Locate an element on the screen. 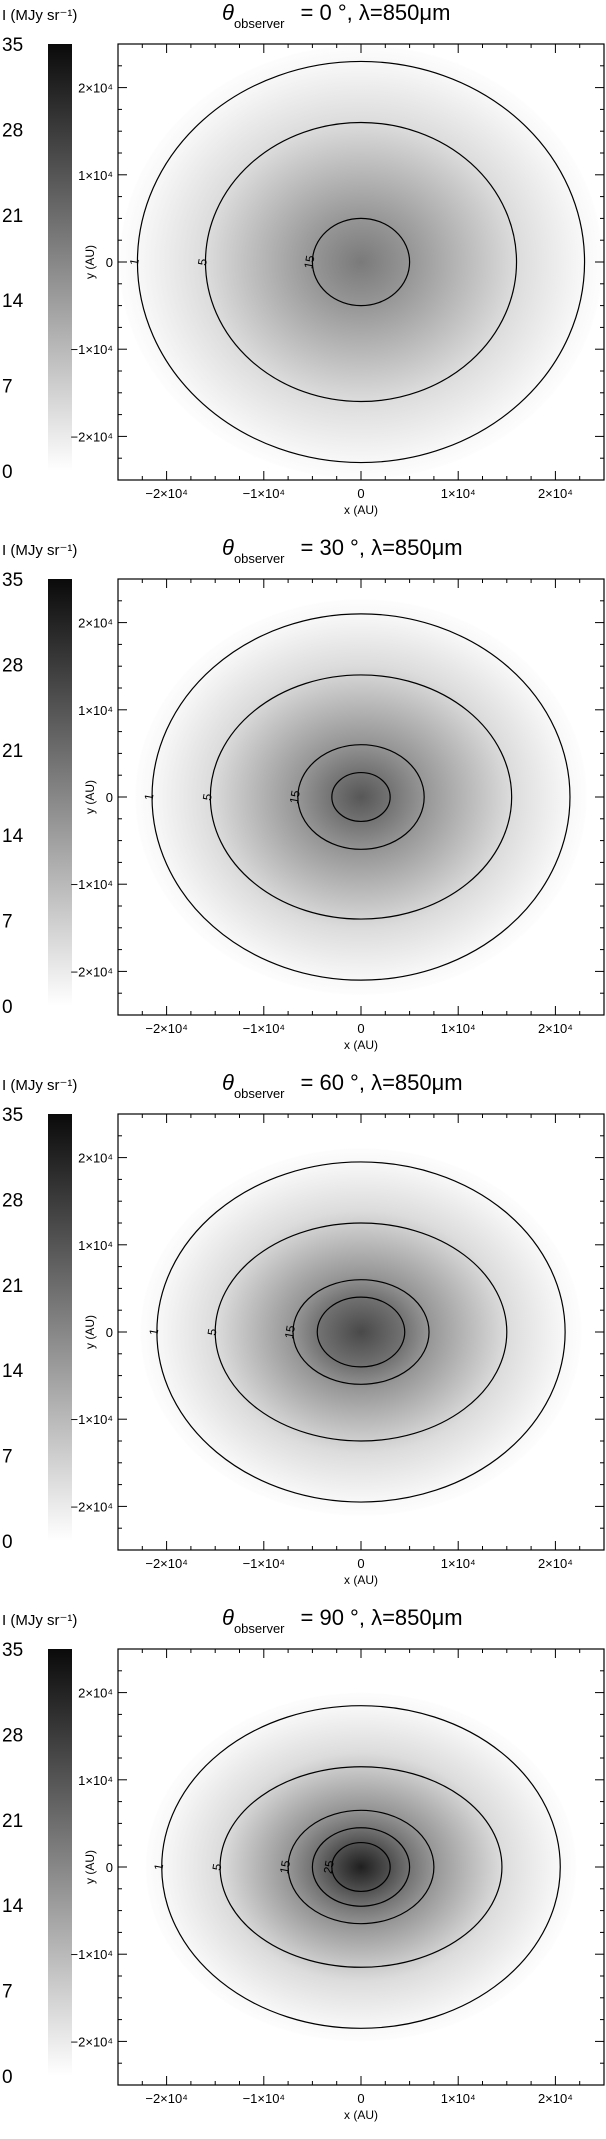 The height and width of the screenshot is (2139, 606). panel-title: θobserver = 90 °, λ=850μm is located at coordinates (342, 1620).